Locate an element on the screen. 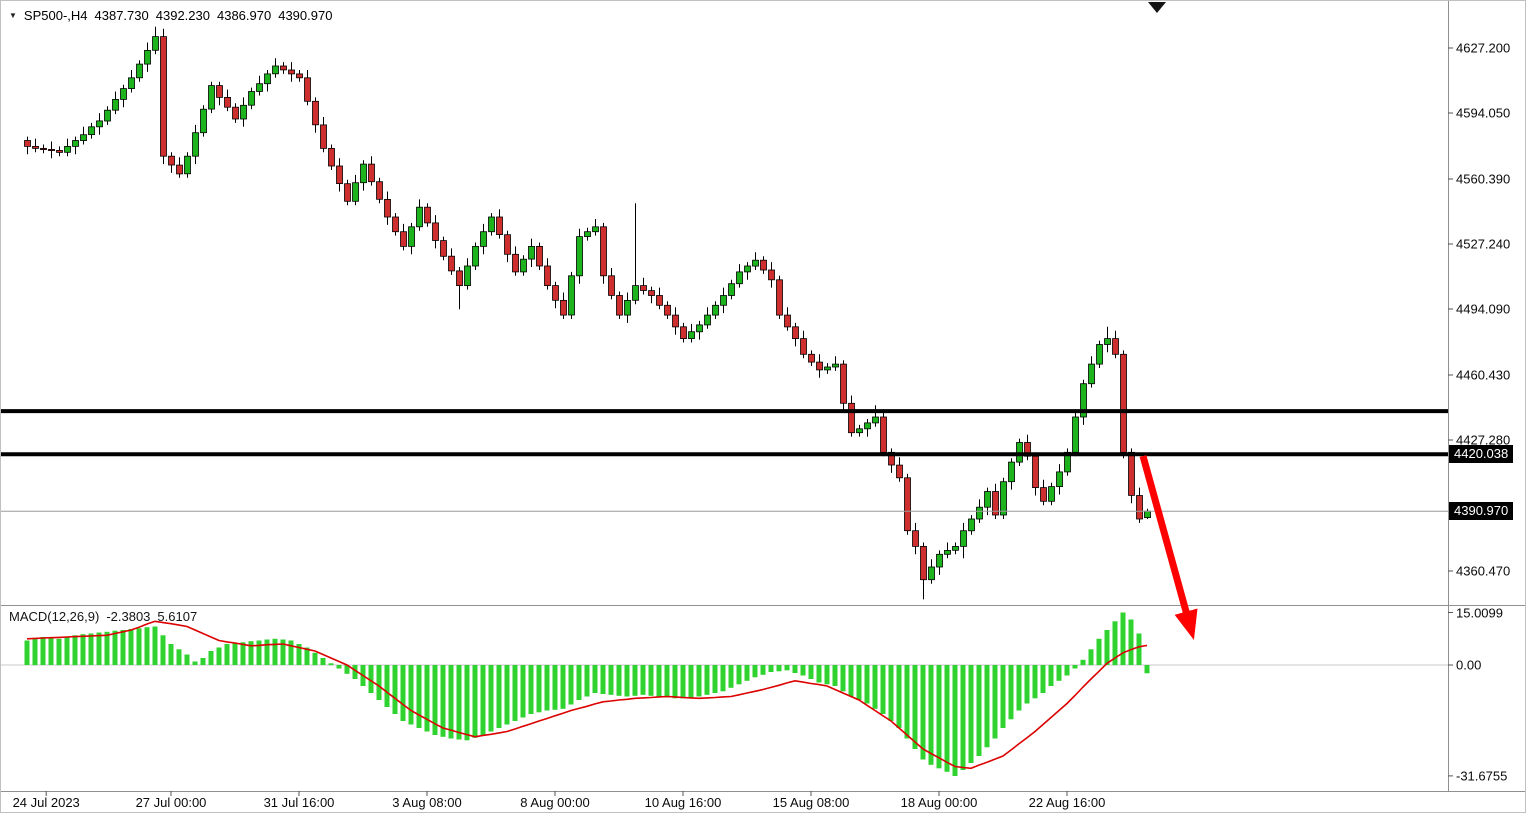 The image size is (1526, 813). symbol-dropdown-icon: ▼ is located at coordinates (13, 15).